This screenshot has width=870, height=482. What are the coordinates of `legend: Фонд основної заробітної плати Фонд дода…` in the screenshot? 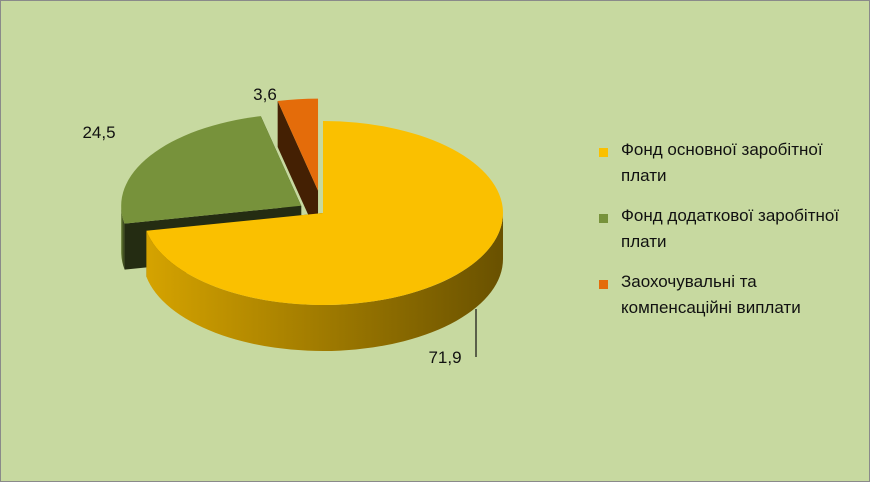 It's located at (730, 236).